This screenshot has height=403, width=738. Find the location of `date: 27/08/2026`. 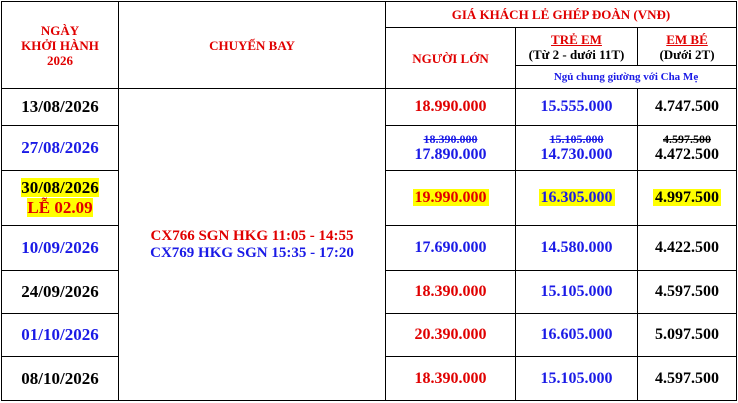

date: 27/08/2026 is located at coordinates (60, 147).